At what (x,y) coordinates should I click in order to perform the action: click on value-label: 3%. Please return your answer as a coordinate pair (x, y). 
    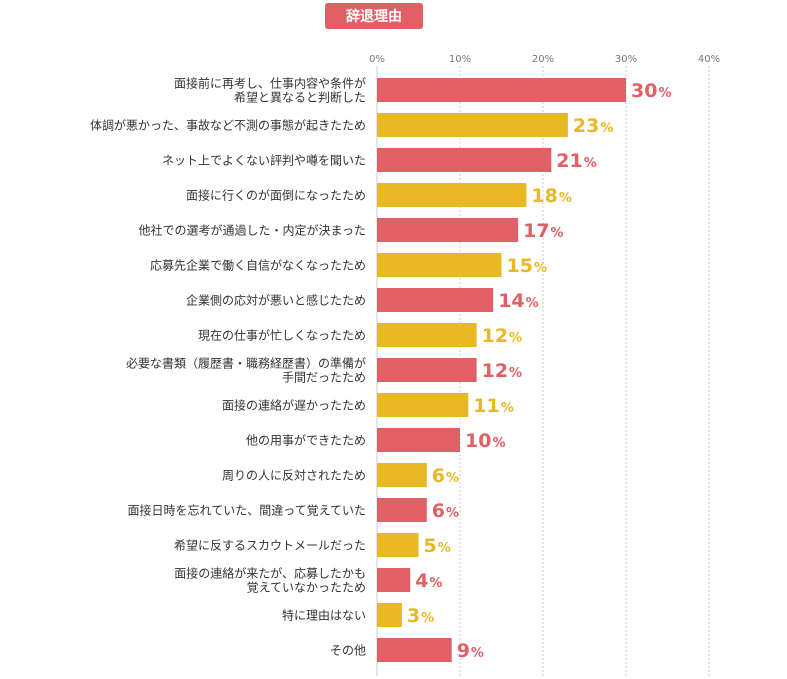
    Looking at the image, I should click on (420, 616).